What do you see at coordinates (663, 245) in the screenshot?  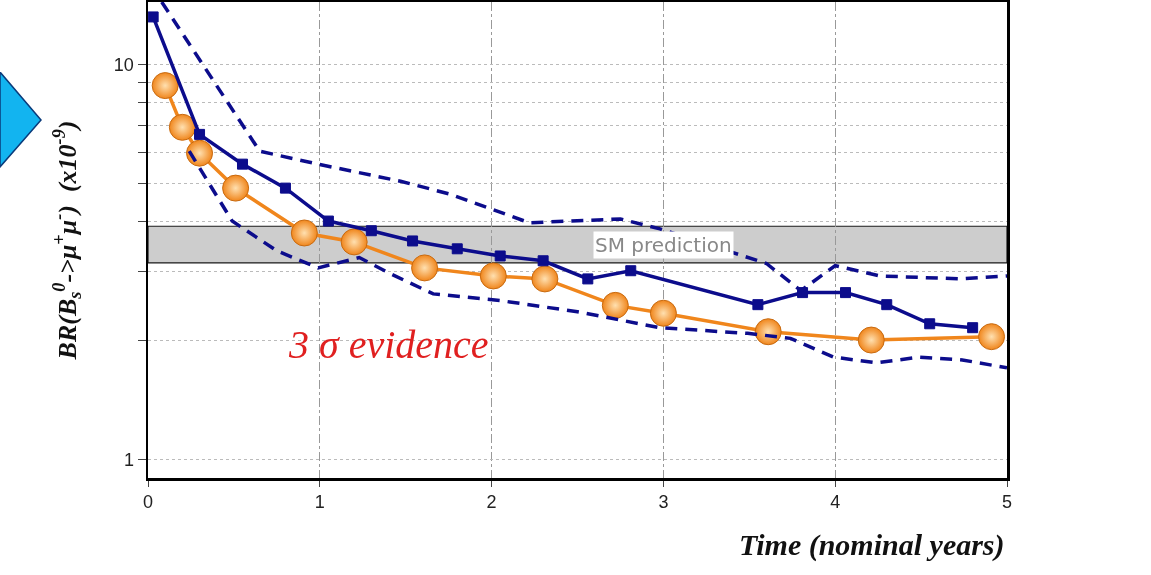 I see `band-label: SM prediction` at bounding box center [663, 245].